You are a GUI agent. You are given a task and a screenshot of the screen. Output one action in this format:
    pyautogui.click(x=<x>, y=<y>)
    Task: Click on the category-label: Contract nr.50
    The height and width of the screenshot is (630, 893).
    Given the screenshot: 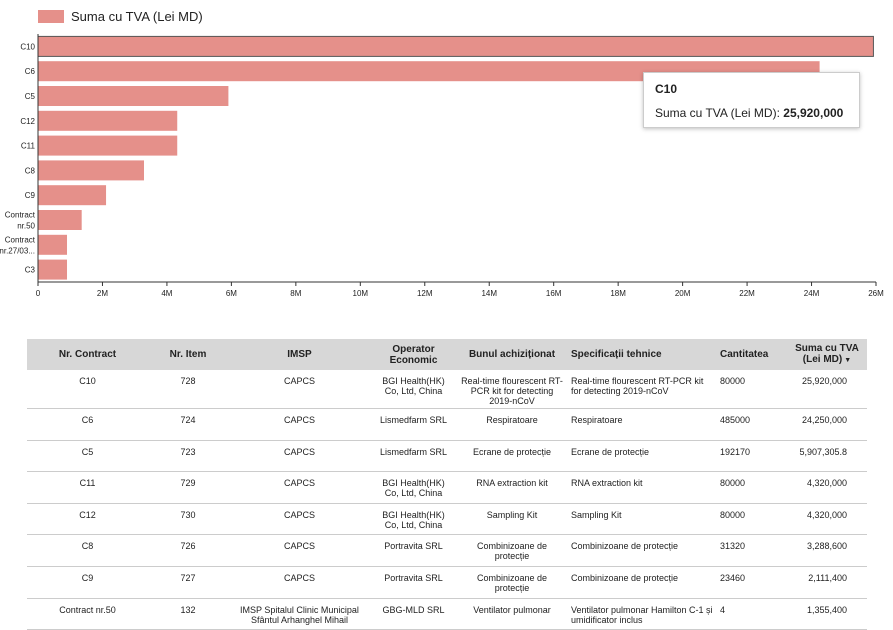 What is the action you would take?
    pyautogui.click(x=20, y=221)
    